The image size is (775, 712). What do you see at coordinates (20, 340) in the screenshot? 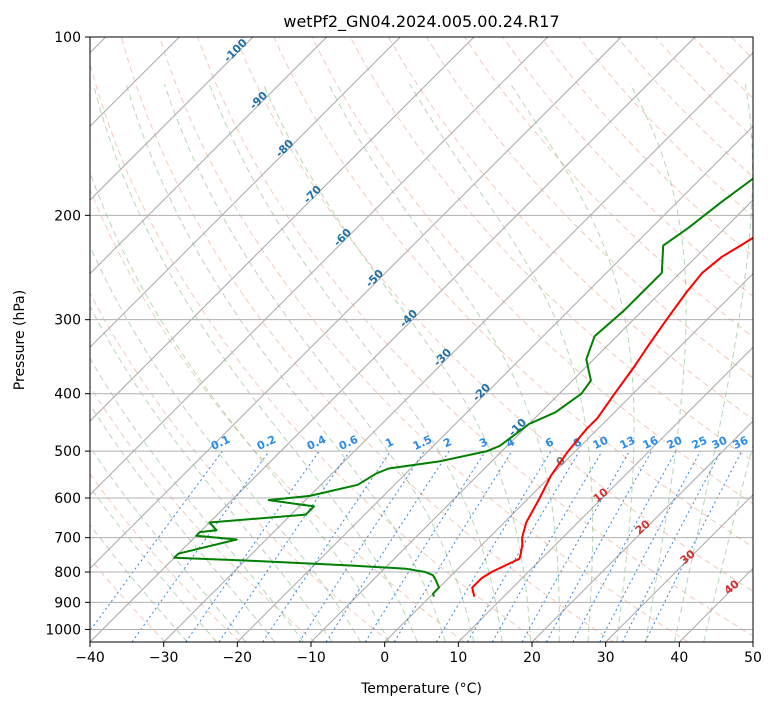
I see `y-axis-label: Pressure (hPa)` at bounding box center [20, 340].